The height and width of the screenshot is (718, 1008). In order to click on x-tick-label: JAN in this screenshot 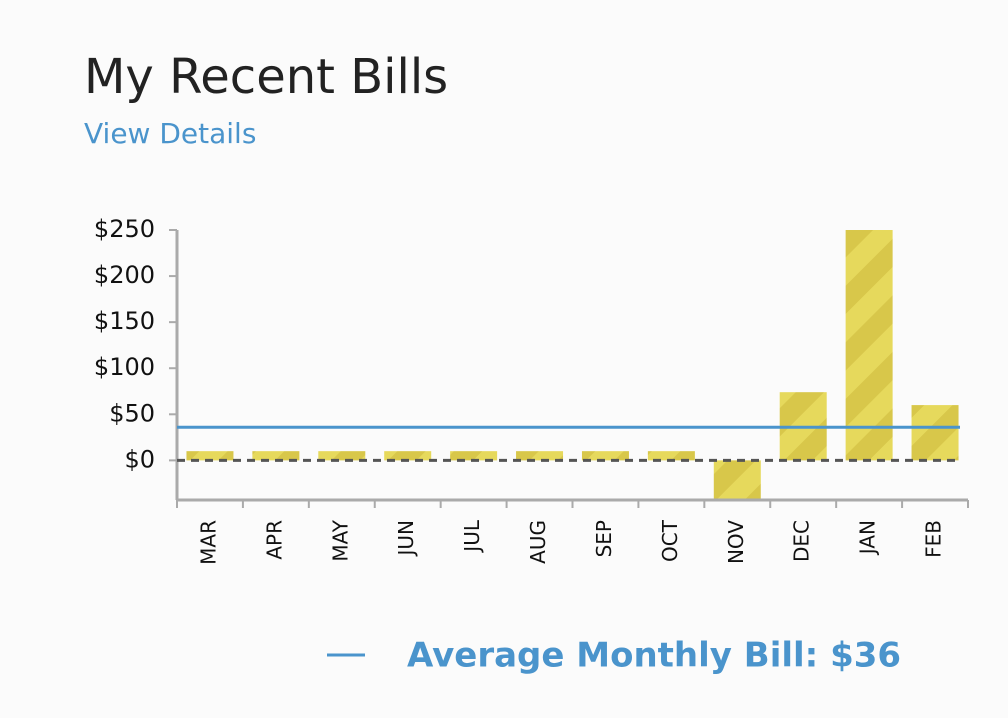, I will do `click(868, 538)`.